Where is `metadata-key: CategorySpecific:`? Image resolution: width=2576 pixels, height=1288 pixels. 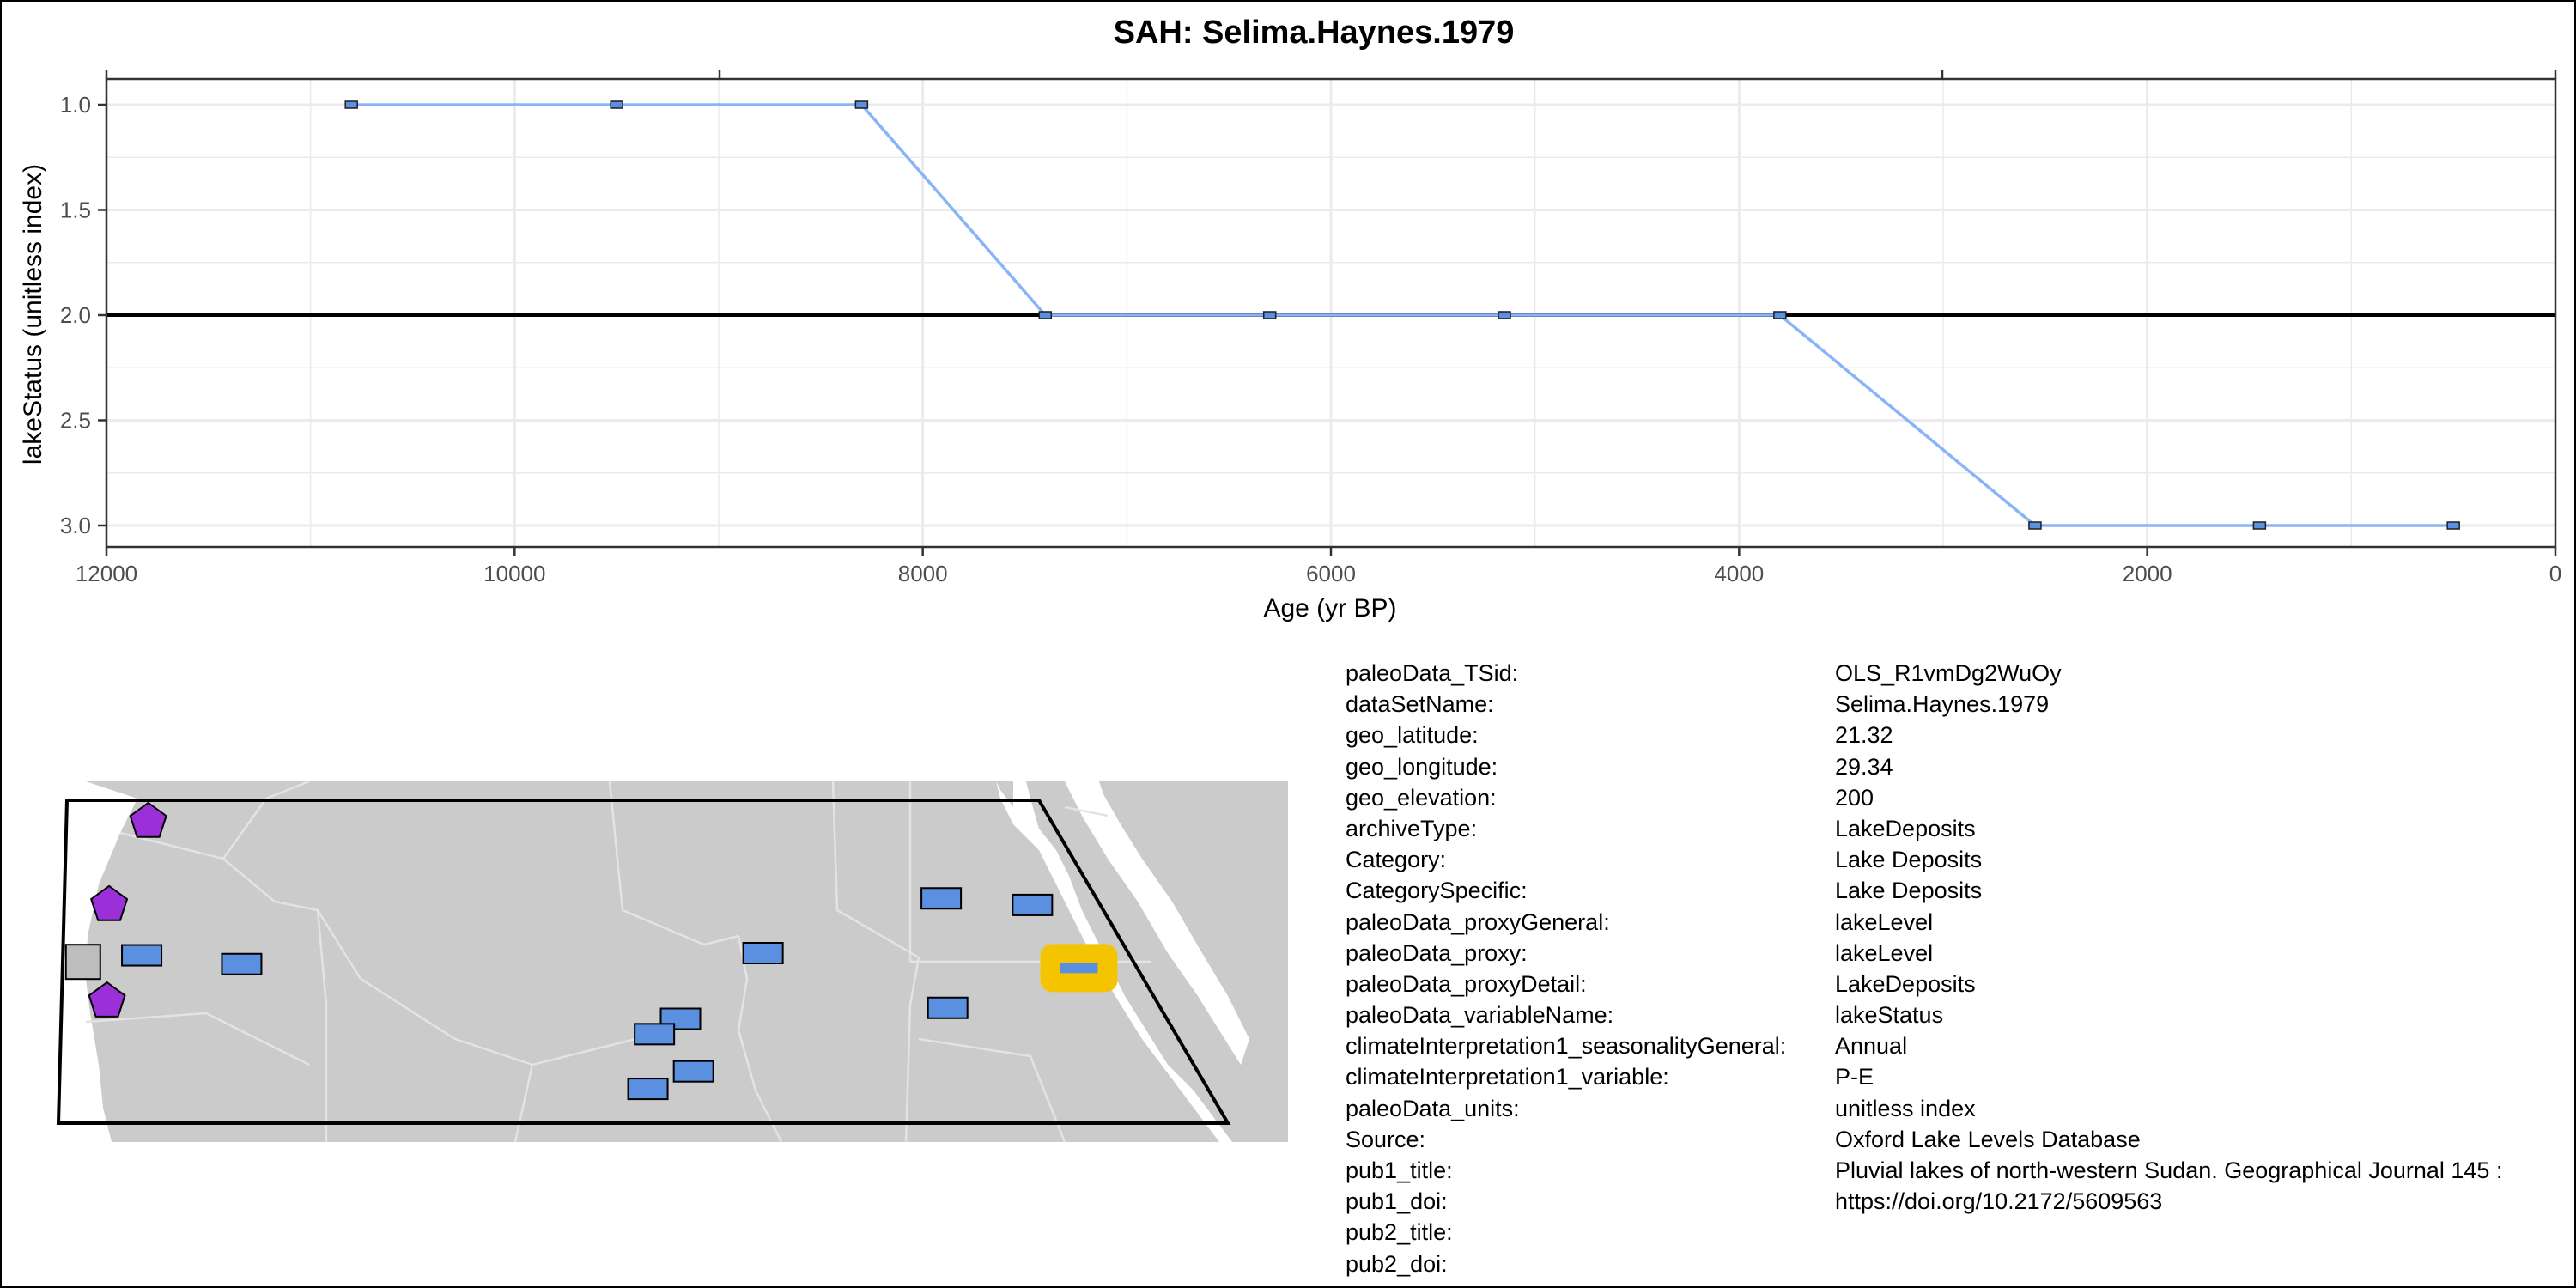
metadata-key: CategorySpecific: is located at coordinates (1437, 891).